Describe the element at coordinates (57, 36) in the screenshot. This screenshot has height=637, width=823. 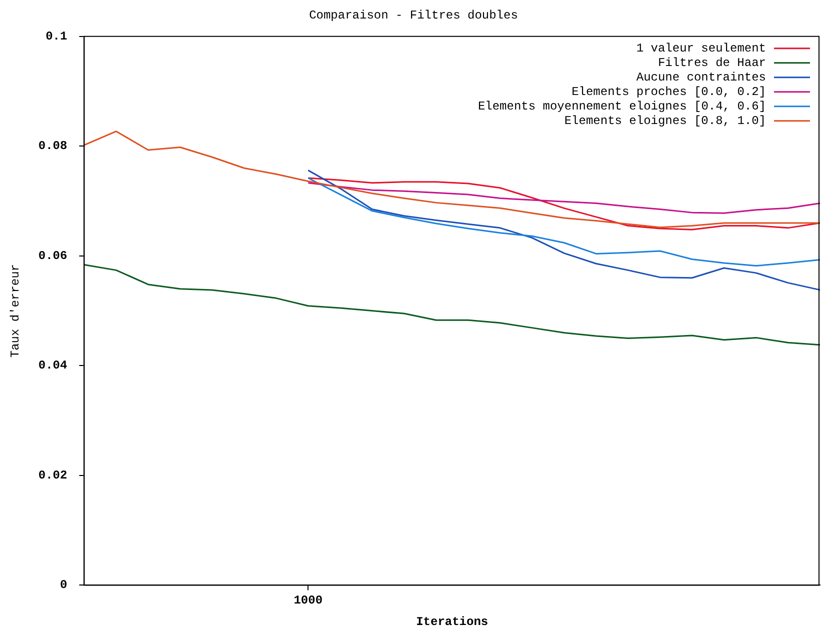
I see `y-tick-label: 0.1` at that location.